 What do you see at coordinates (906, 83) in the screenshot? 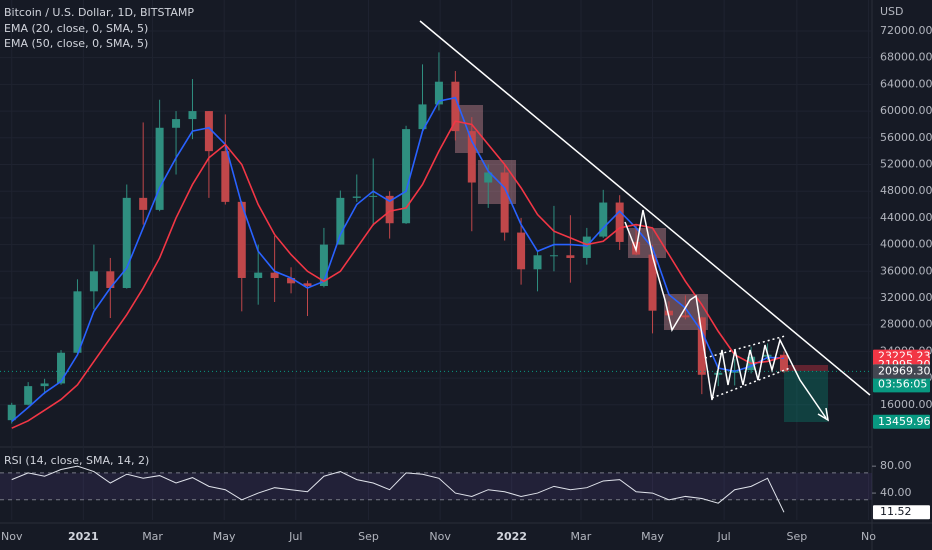
I see `y-tick-label: 64000.00` at bounding box center [906, 83].